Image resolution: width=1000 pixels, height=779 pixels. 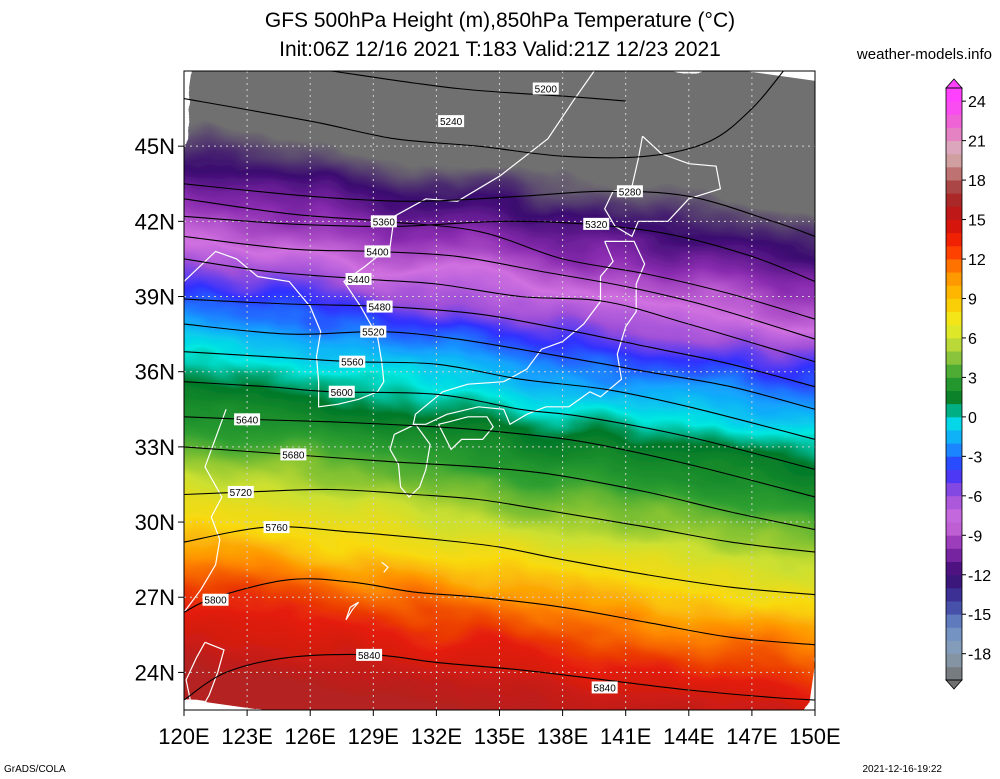 What do you see at coordinates (977, 142) in the screenshot?
I see `colorbar-label: 21` at bounding box center [977, 142].